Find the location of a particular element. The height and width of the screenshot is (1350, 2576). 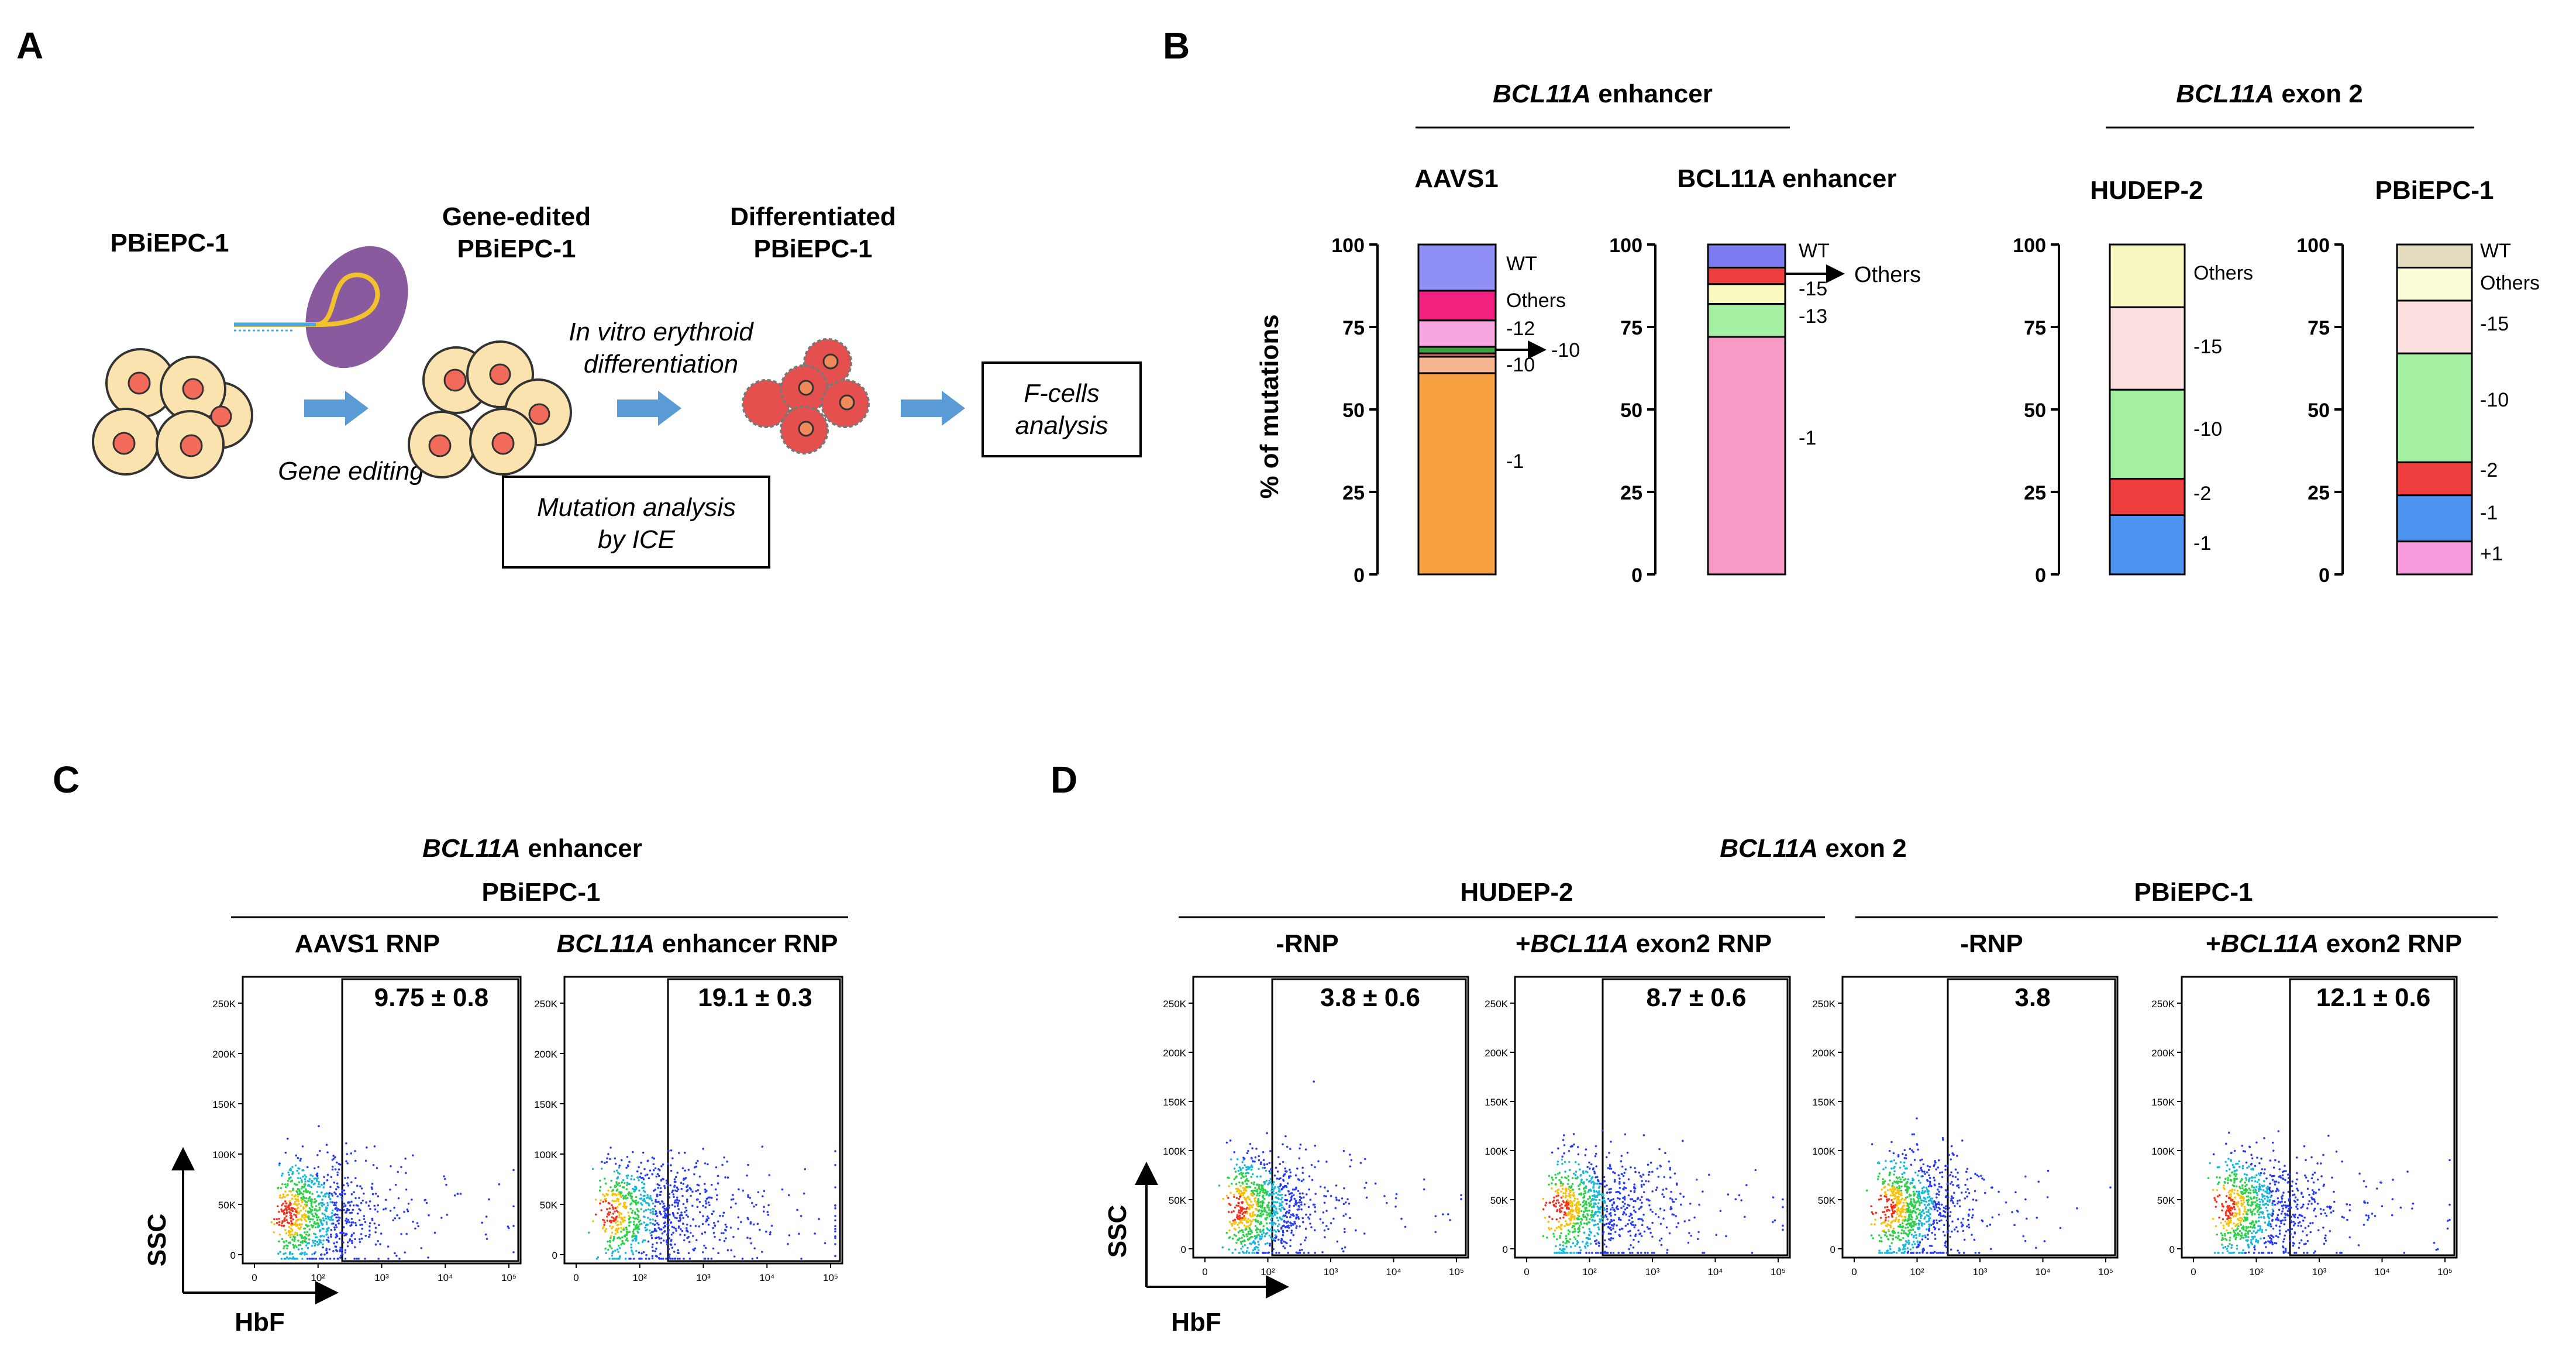

panel-label-a: A is located at coordinates (29, 46).